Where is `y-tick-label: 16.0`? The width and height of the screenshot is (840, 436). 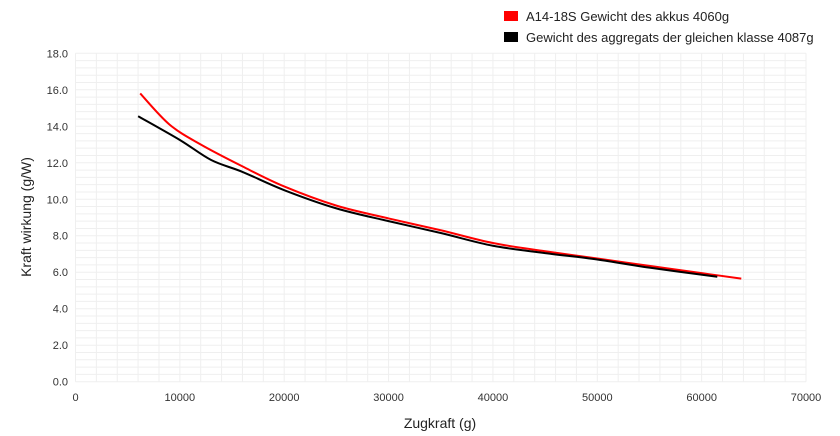 y-tick-label: 16.0 is located at coordinates (57, 91).